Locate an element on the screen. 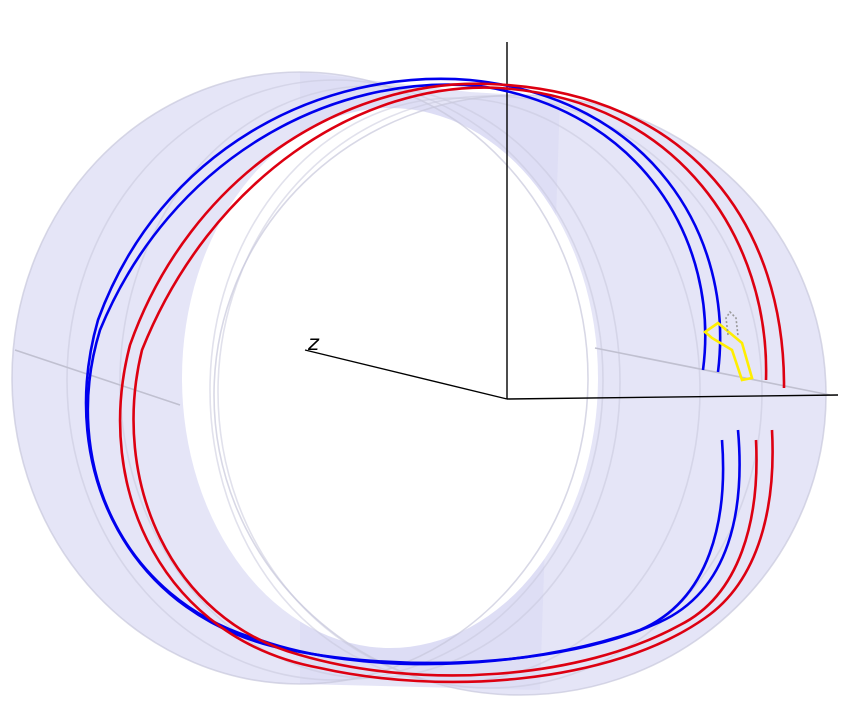 The height and width of the screenshot is (726, 848). highlight-segment is located at coordinates (728, 346).